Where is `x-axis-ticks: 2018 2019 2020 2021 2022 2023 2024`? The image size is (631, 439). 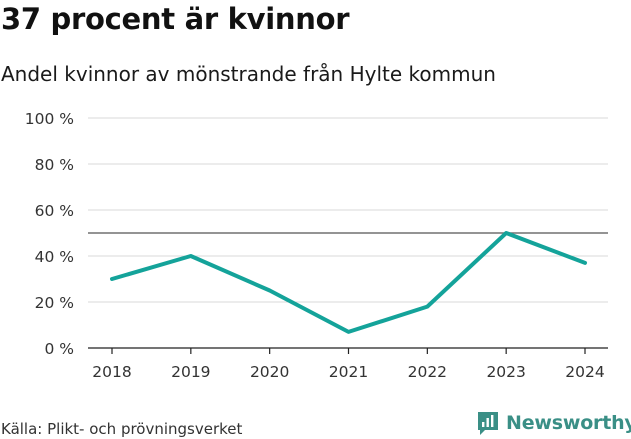 x-axis-ticks: 2018 2019 2020 2021 2022 2023 2024 is located at coordinates (348, 364).